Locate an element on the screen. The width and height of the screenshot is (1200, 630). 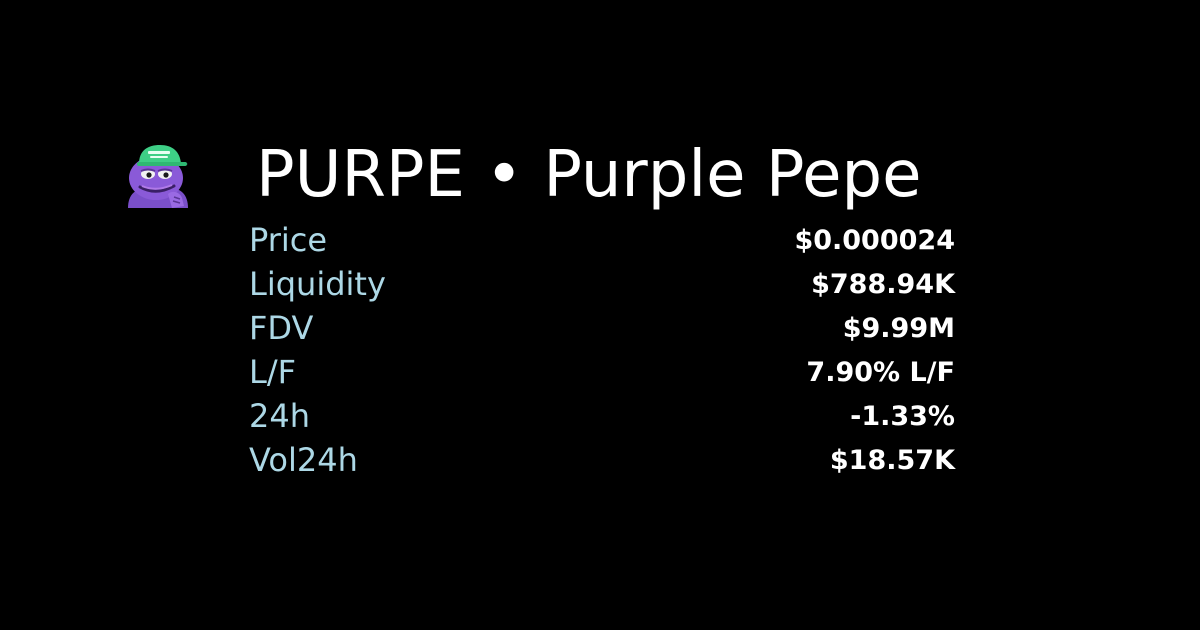
token-logo-icon is located at coordinates (158, 177).